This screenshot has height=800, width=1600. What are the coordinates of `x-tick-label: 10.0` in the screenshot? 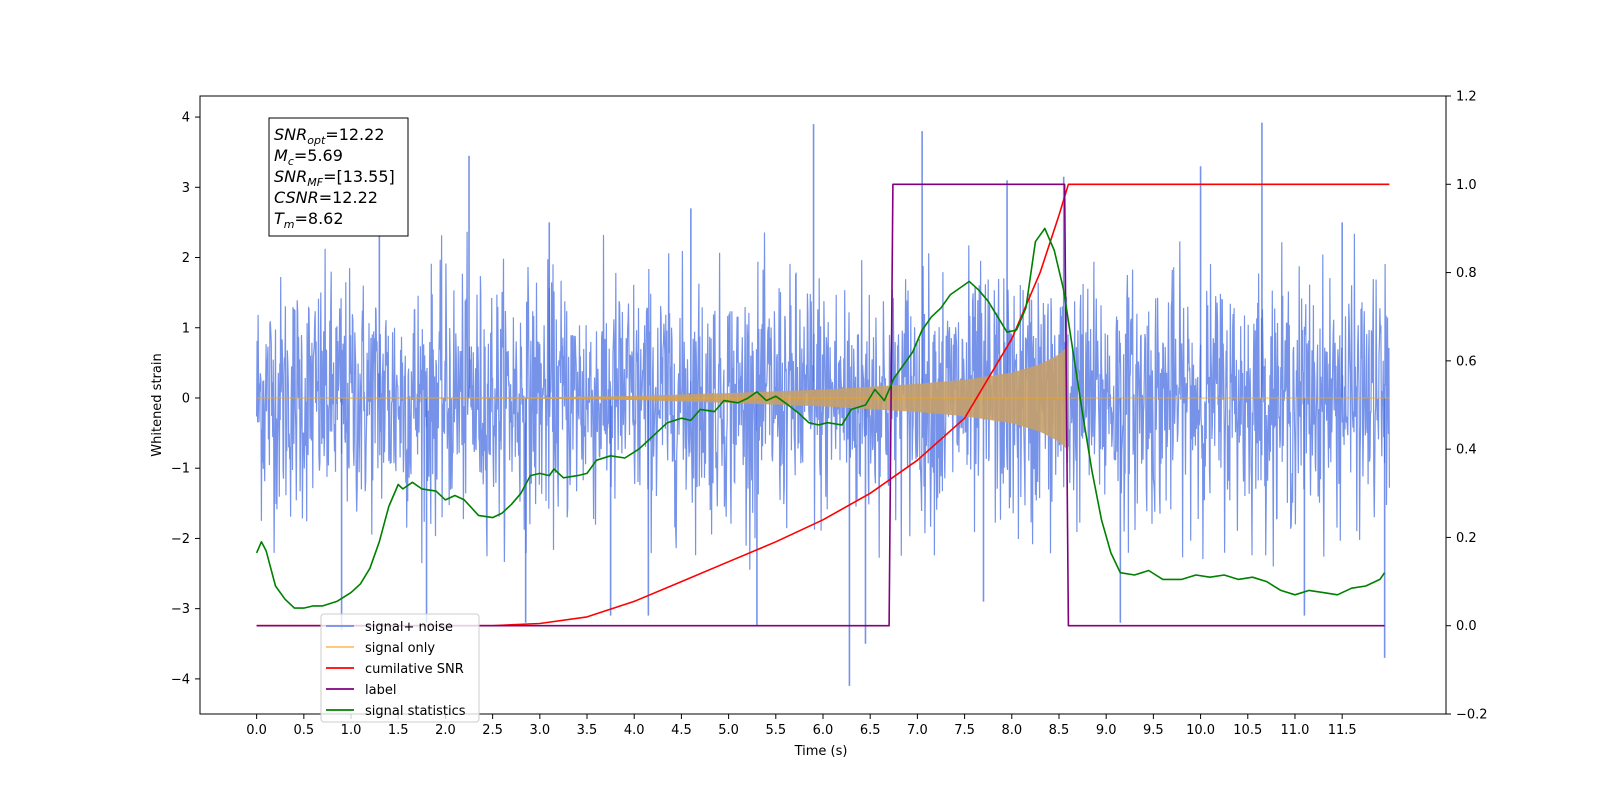 It's located at (1200, 730).